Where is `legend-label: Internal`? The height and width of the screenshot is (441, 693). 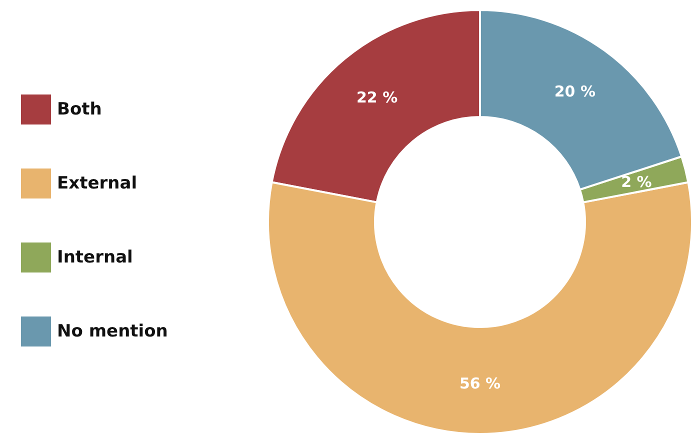 legend-label: Internal is located at coordinates (95, 258).